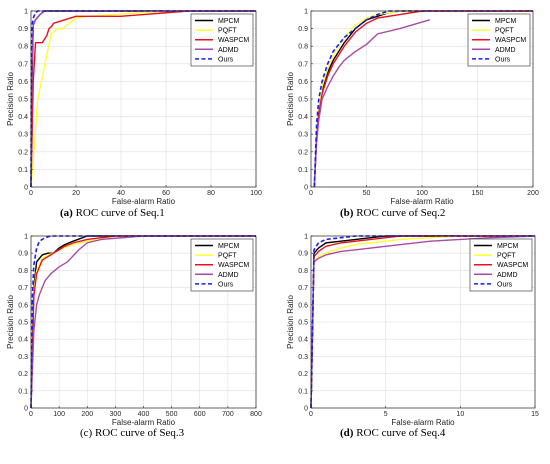 Image resolution: width=550 pixels, height=464 pixels. What do you see at coordinates (116, 414) in the screenshot?
I see `x-tick-label: 300` at bounding box center [116, 414].